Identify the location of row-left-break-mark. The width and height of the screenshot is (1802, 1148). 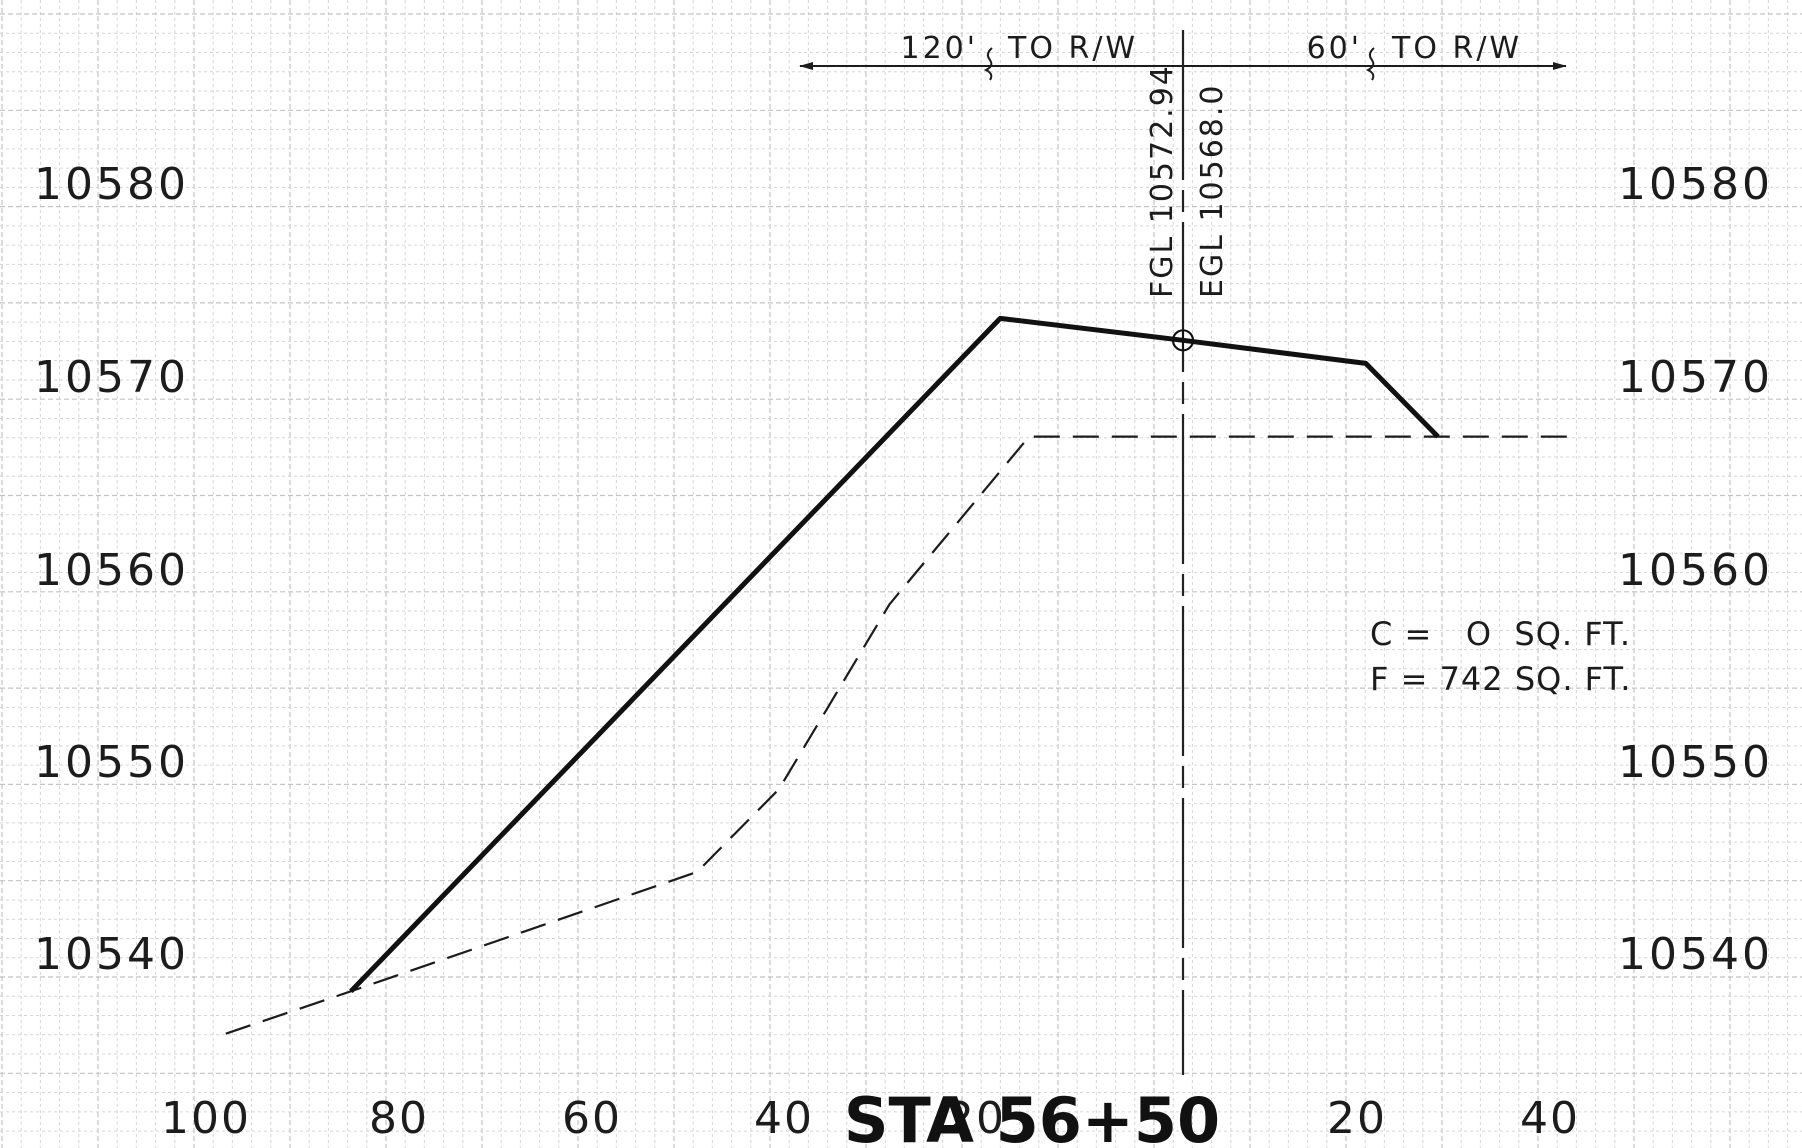
(988, 64).